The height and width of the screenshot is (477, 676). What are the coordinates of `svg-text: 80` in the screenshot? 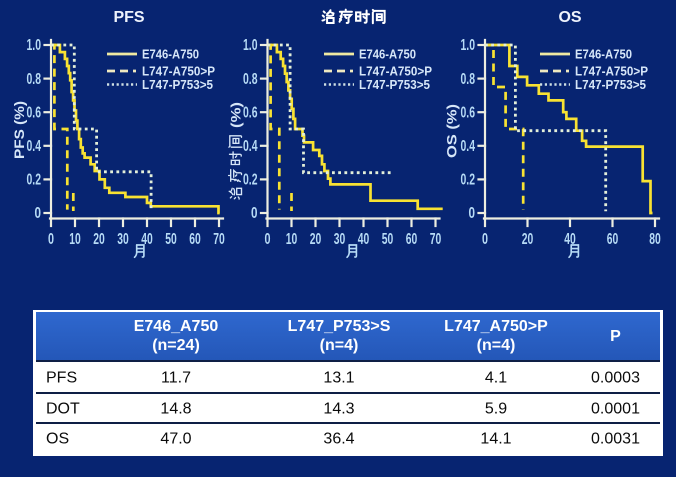 It's located at (655, 239).